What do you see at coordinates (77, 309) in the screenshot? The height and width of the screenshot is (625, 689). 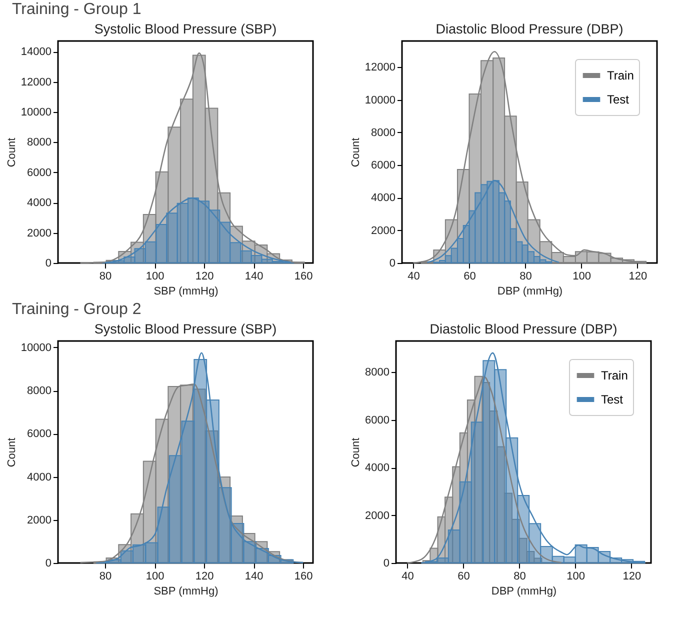 I see `text: Training - Group 2` at bounding box center [77, 309].